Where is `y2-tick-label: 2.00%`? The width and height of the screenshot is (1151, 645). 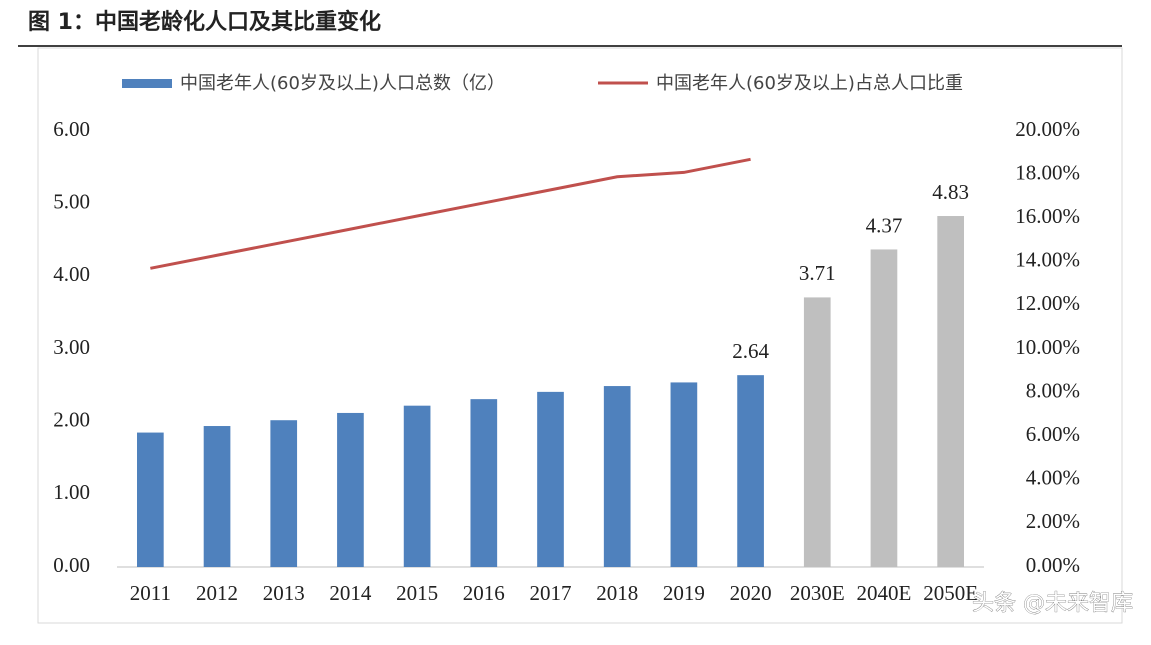 y2-tick-label: 2.00% is located at coordinates (1053, 521).